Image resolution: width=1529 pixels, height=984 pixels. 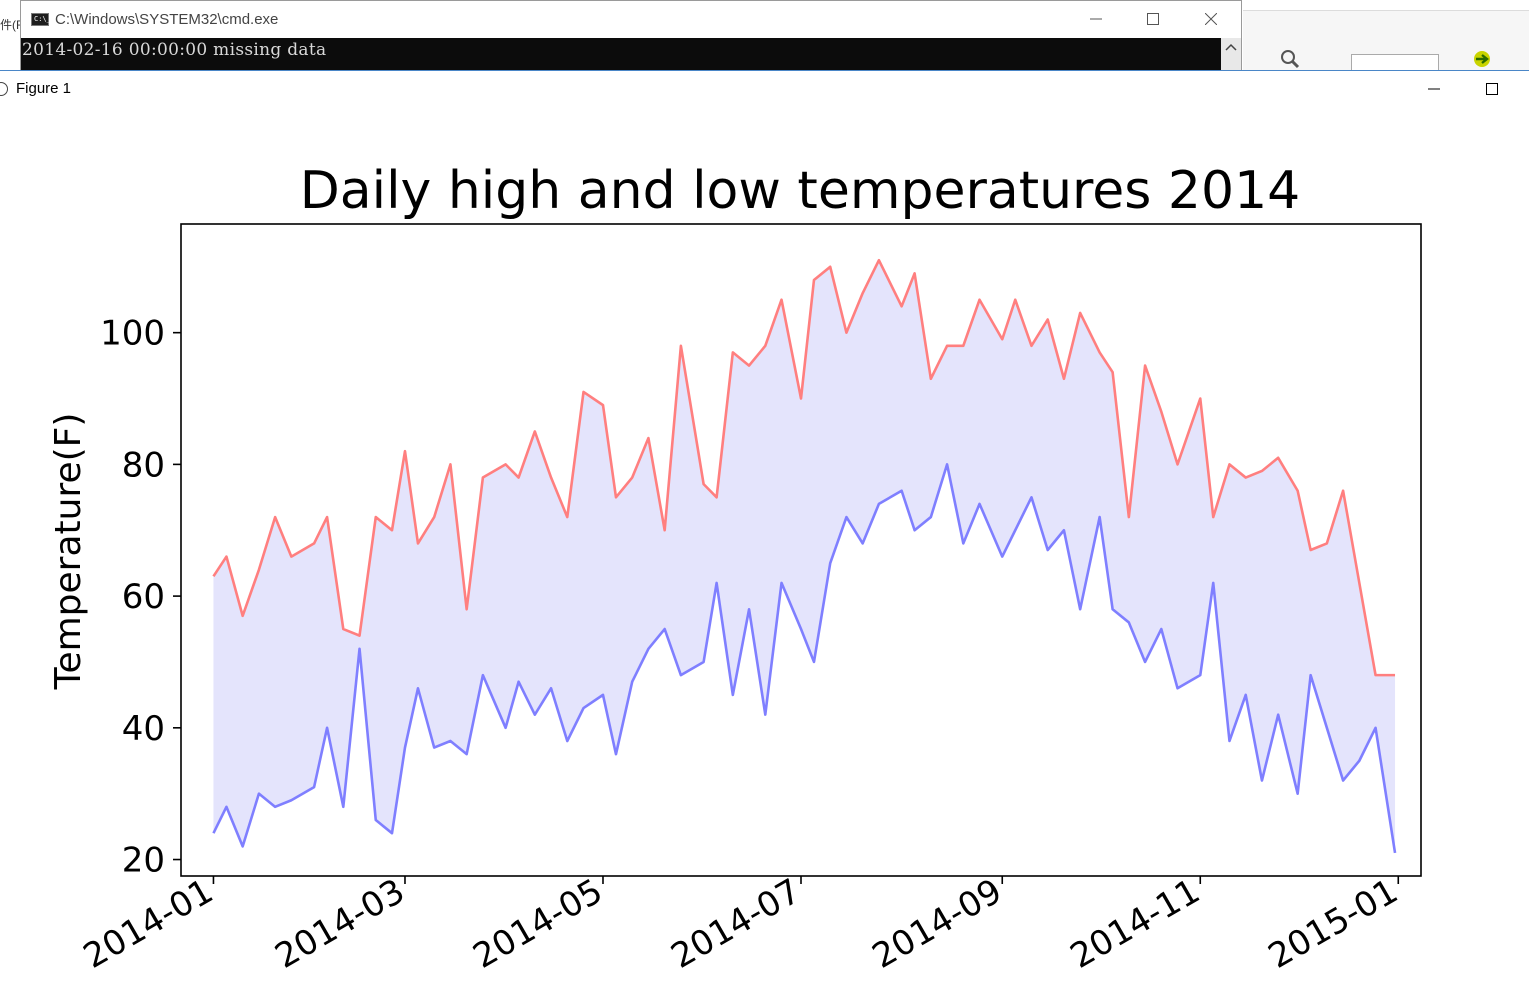 I want to click on y-tick-label: 60, so click(x=143, y=597).